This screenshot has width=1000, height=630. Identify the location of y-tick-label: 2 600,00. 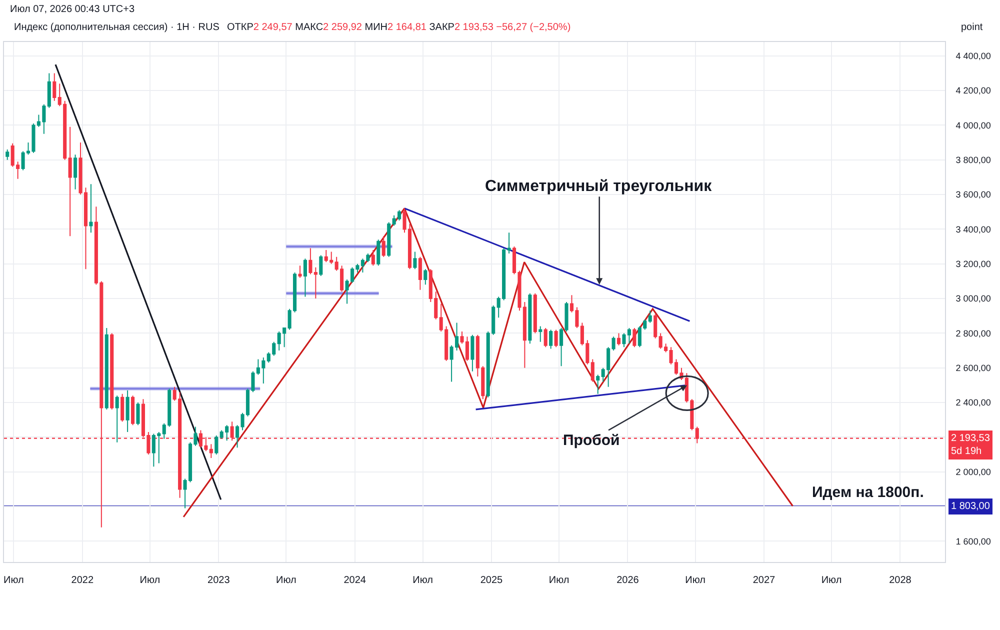
(973, 368).